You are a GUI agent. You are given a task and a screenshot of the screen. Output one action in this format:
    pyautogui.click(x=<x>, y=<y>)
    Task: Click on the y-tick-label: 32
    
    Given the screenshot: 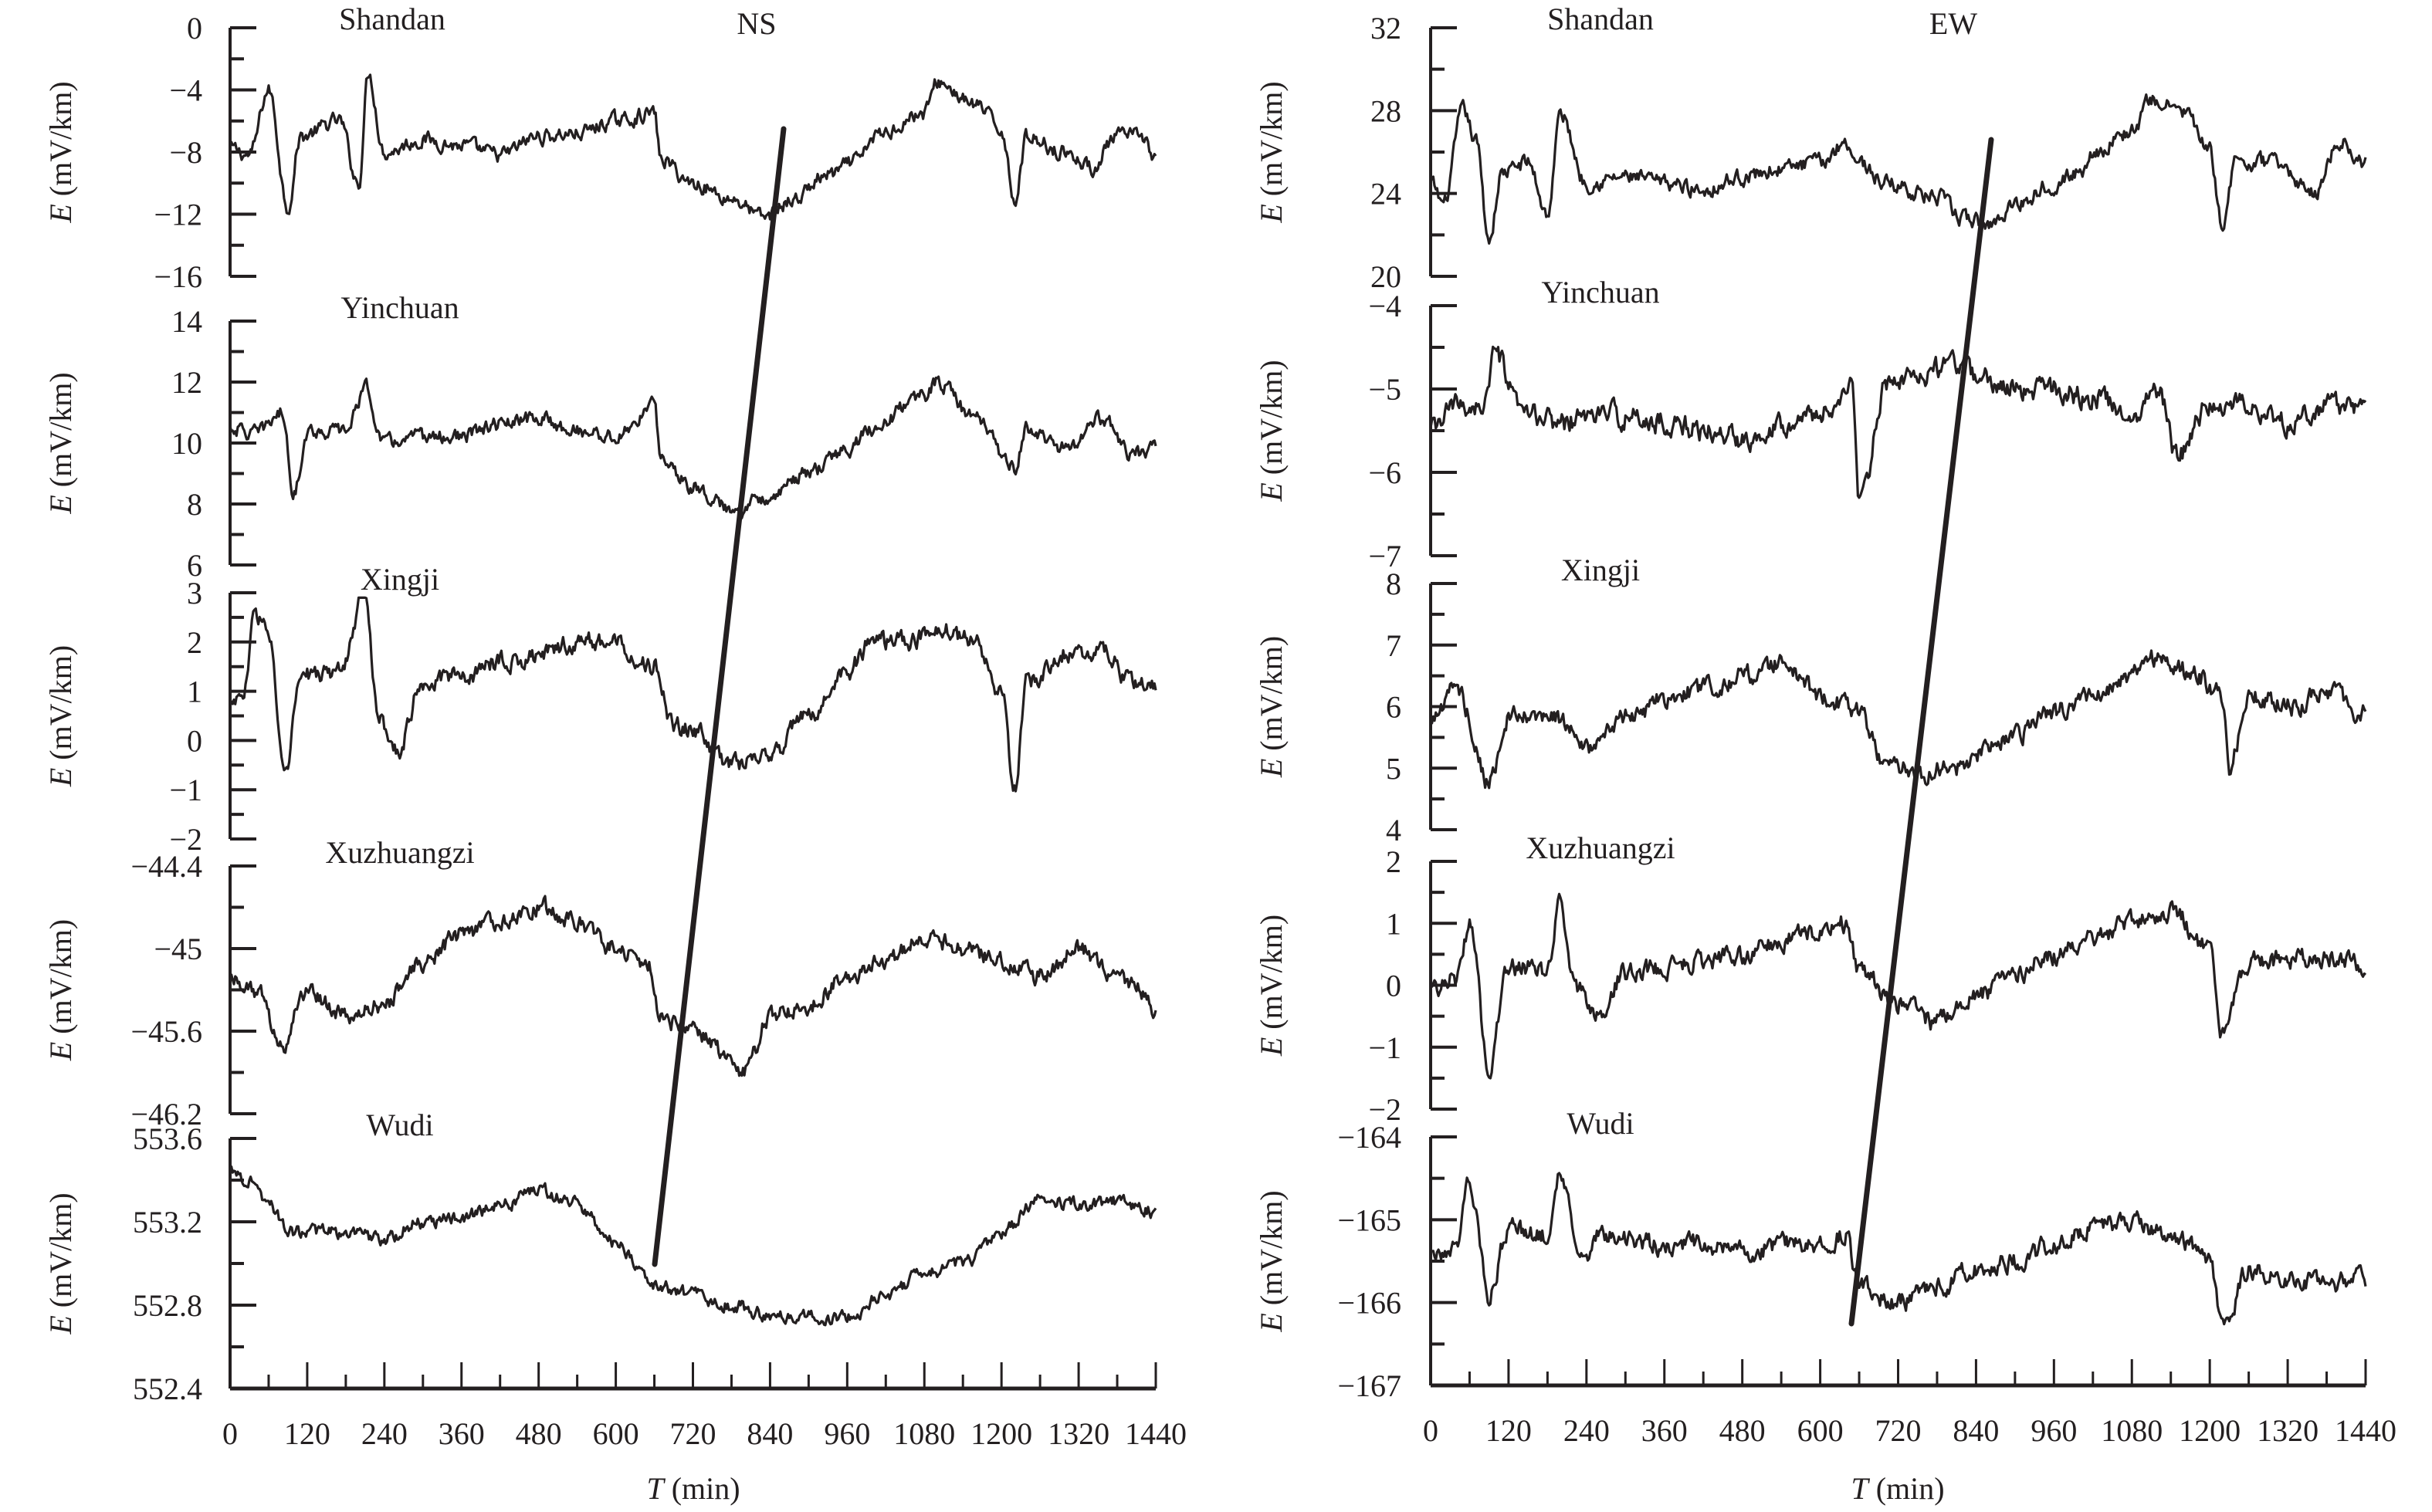 What is the action you would take?
    pyautogui.click(x=1385, y=28)
    